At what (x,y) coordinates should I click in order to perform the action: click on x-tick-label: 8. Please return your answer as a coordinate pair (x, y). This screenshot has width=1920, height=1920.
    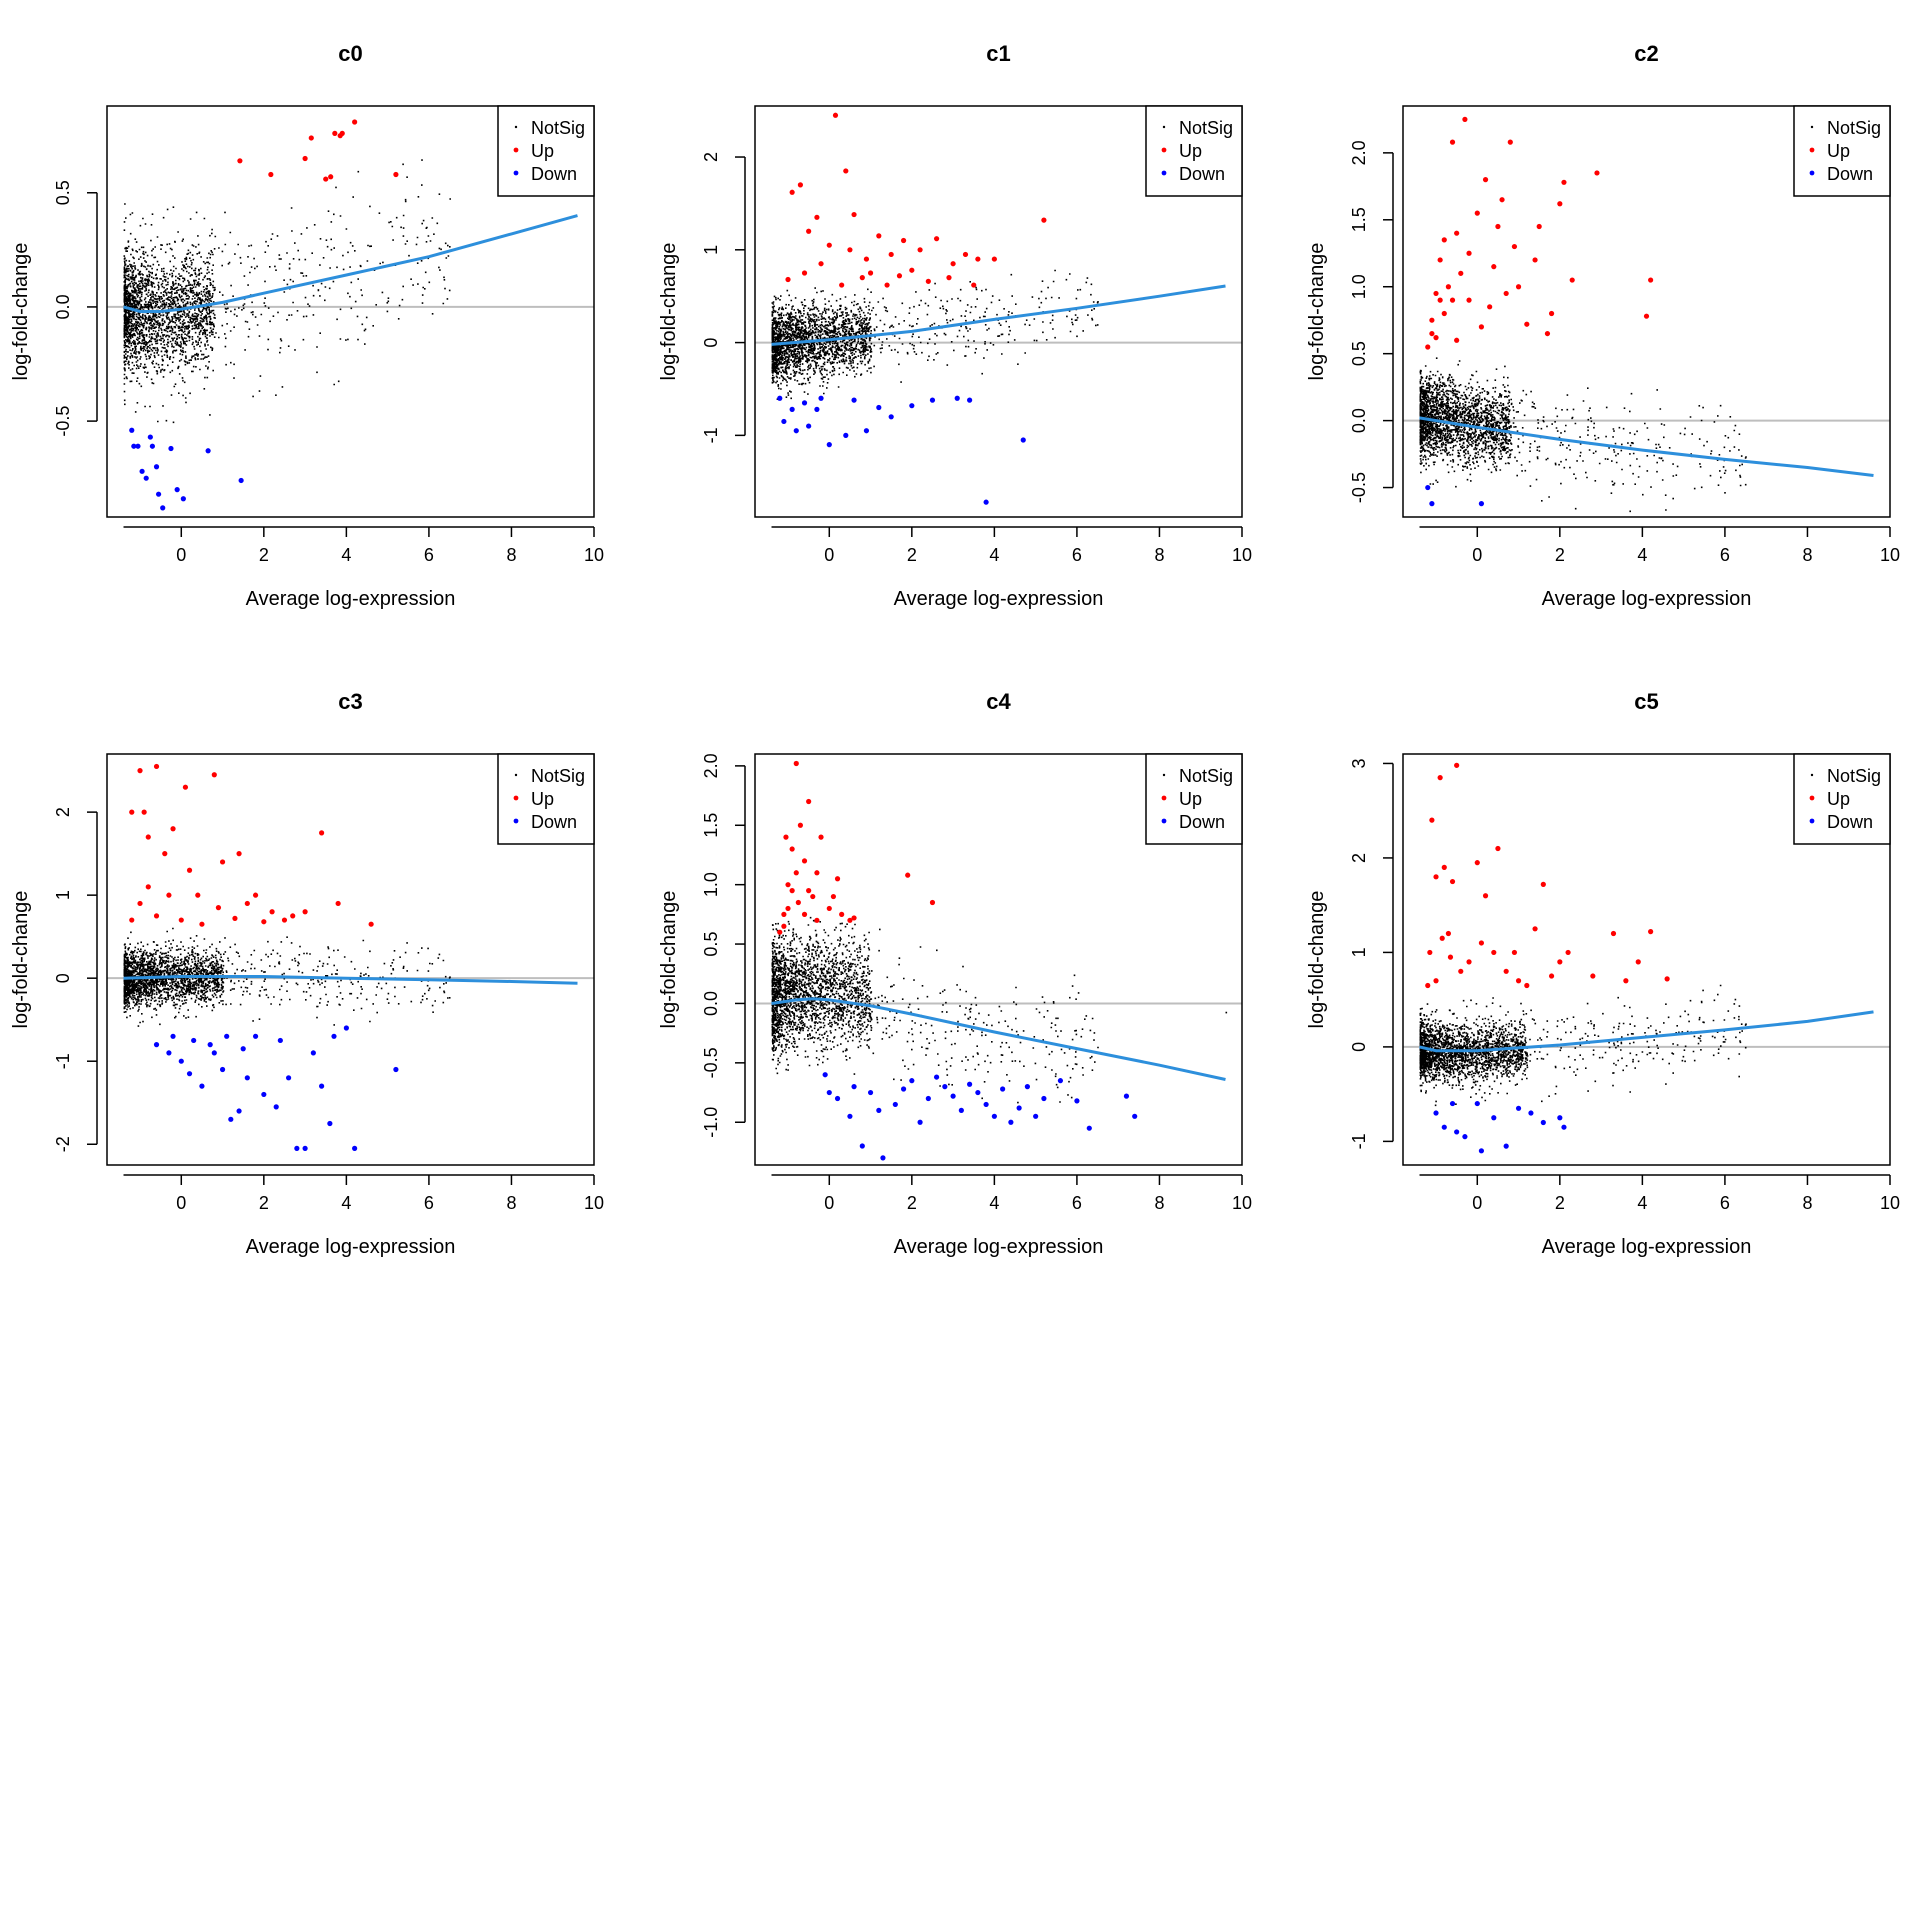
    Looking at the image, I should click on (511, 1203).